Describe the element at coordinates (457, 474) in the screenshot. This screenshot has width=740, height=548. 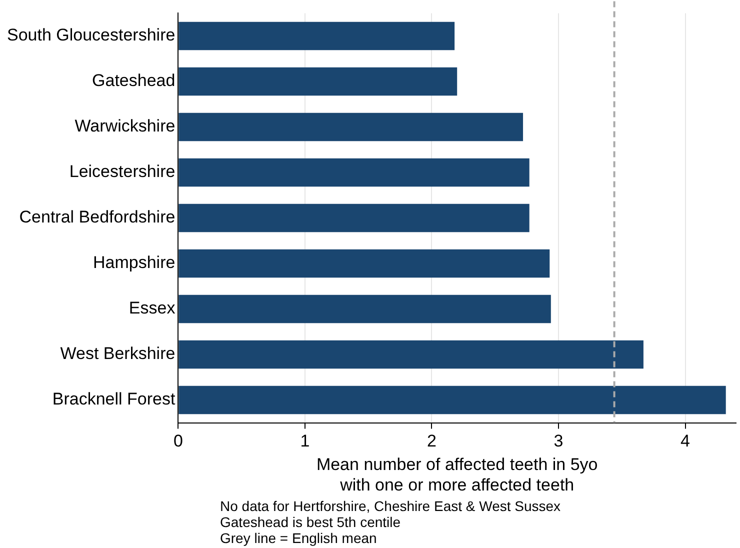
I see `x-axis-title: Mean number of affected teeth in 5yo with one or more affected teeth` at that location.